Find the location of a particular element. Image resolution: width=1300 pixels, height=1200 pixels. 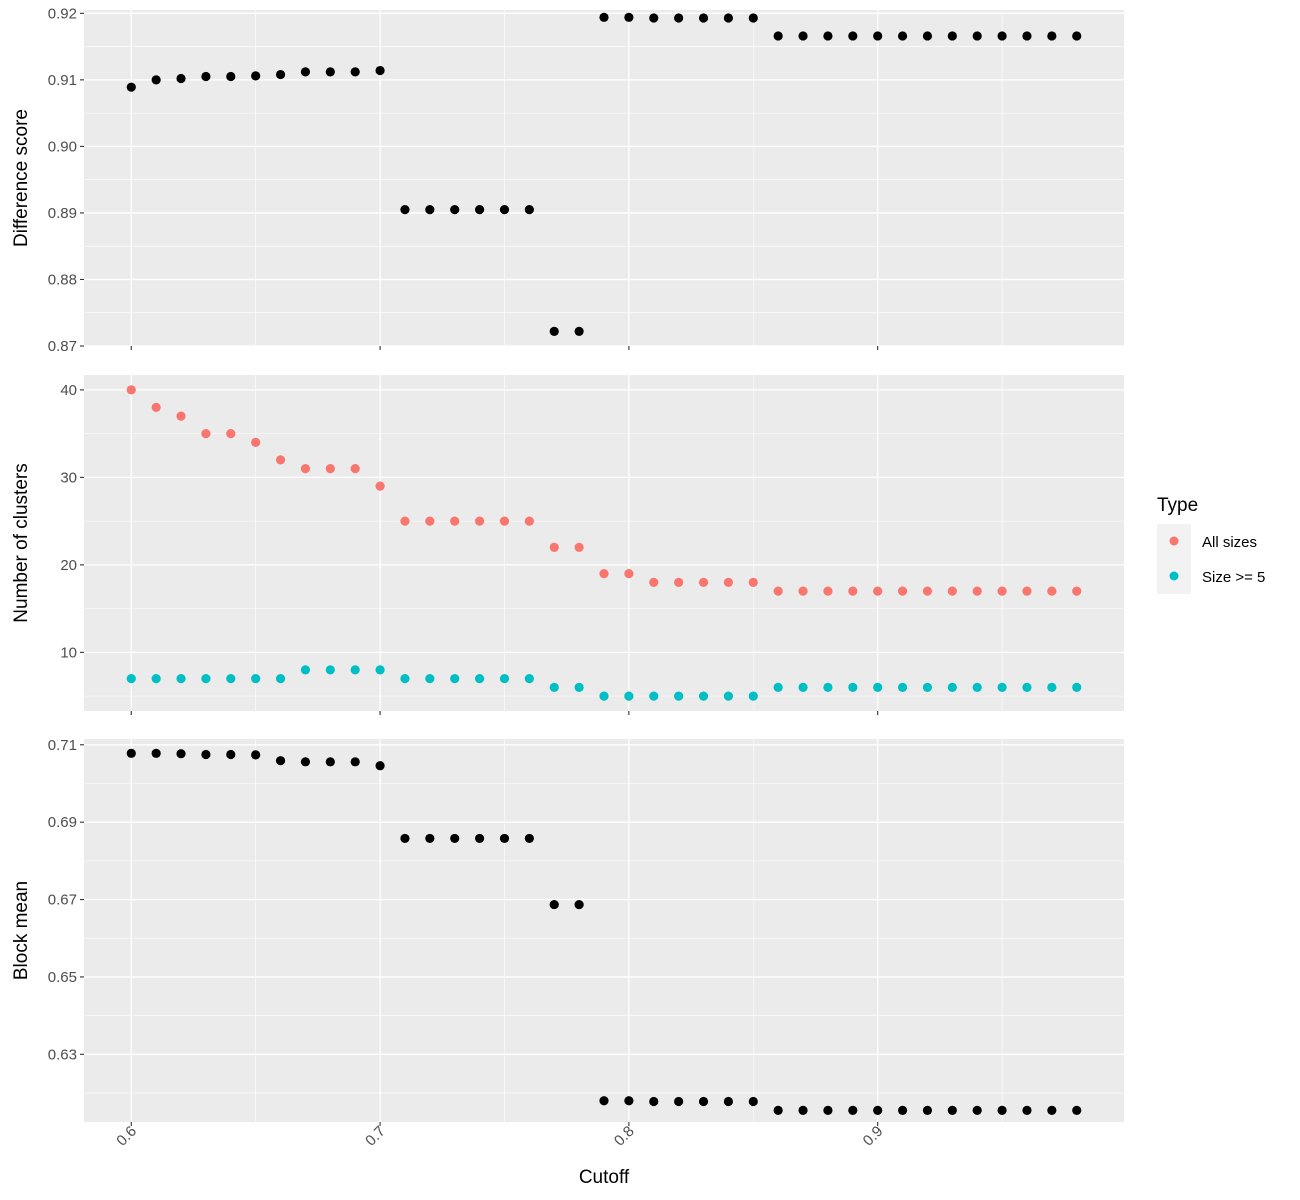

y-tick-label: 0.90 is located at coordinates (62, 146).